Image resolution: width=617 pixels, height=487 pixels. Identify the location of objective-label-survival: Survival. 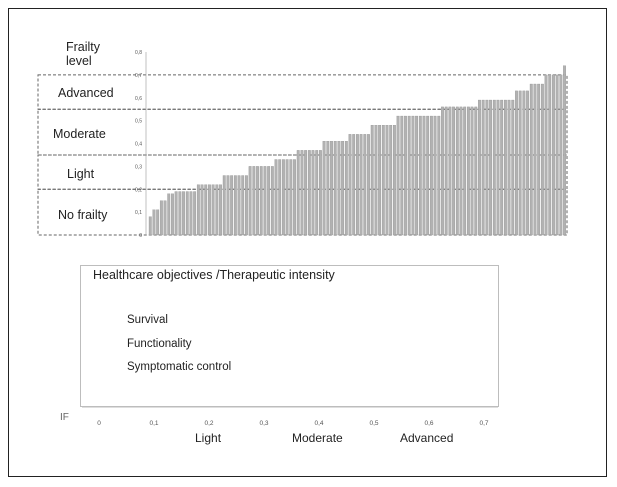
(147, 320).